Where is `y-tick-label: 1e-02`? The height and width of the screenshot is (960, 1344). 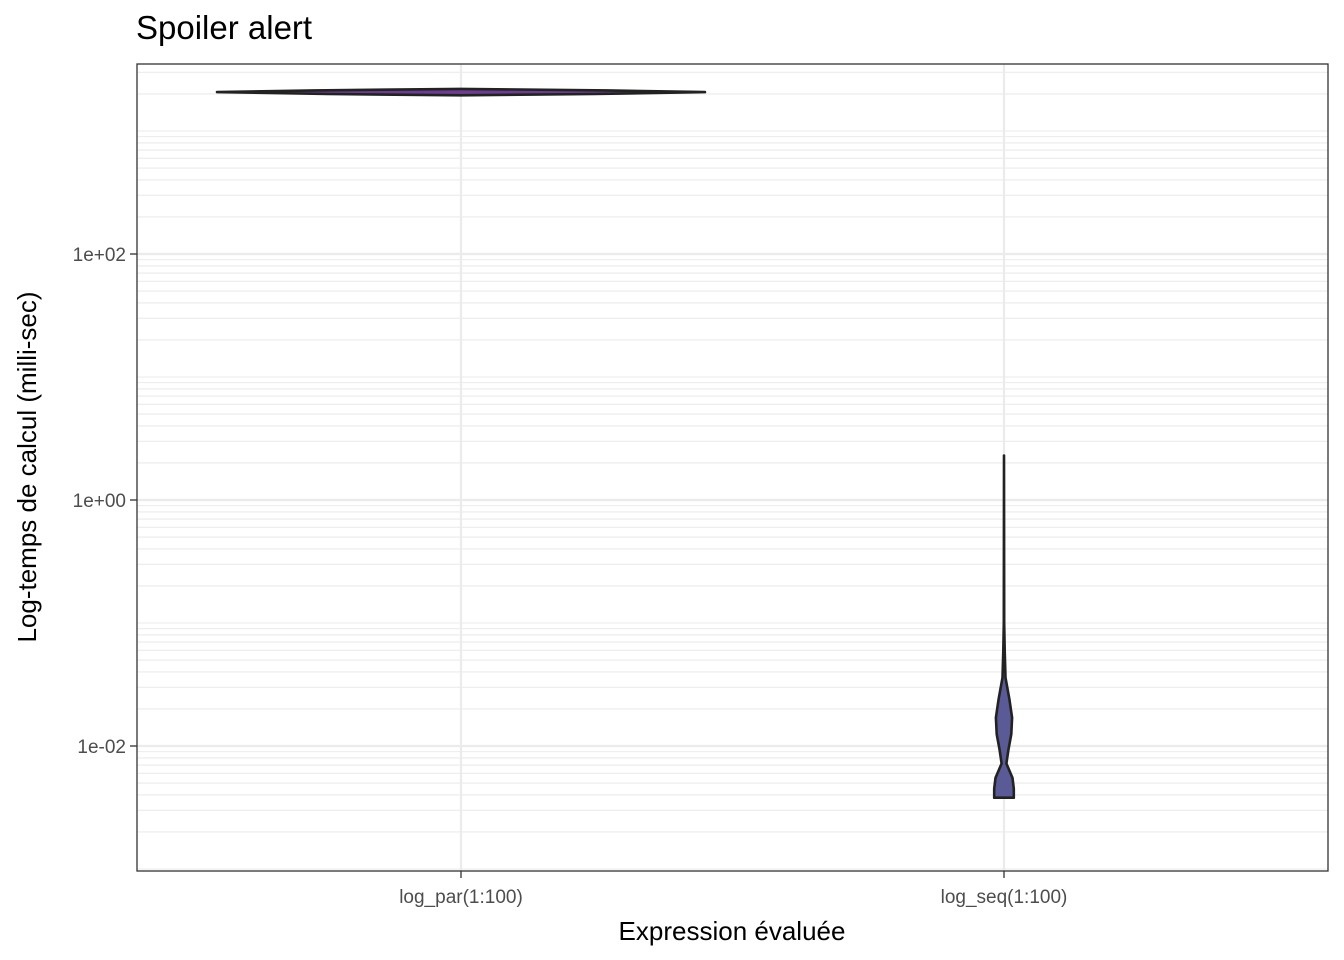 y-tick-label: 1e-02 is located at coordinates (101, 747).